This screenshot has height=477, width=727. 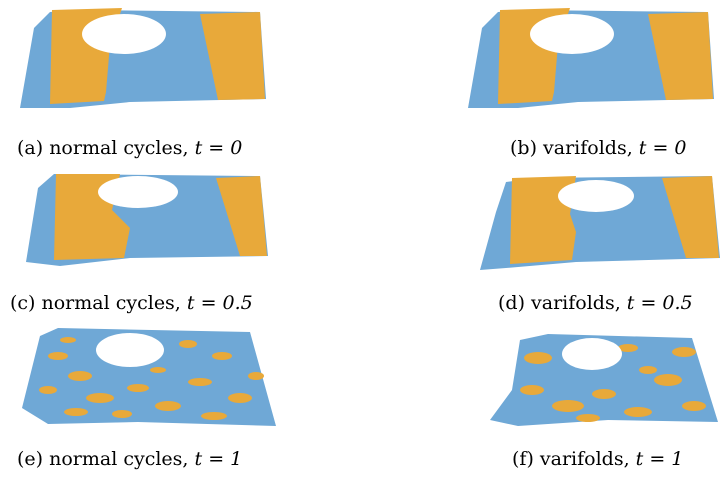 I want to click on caption-c: (c) normal cycles, t = 0.5, so click(x=131, y=303).